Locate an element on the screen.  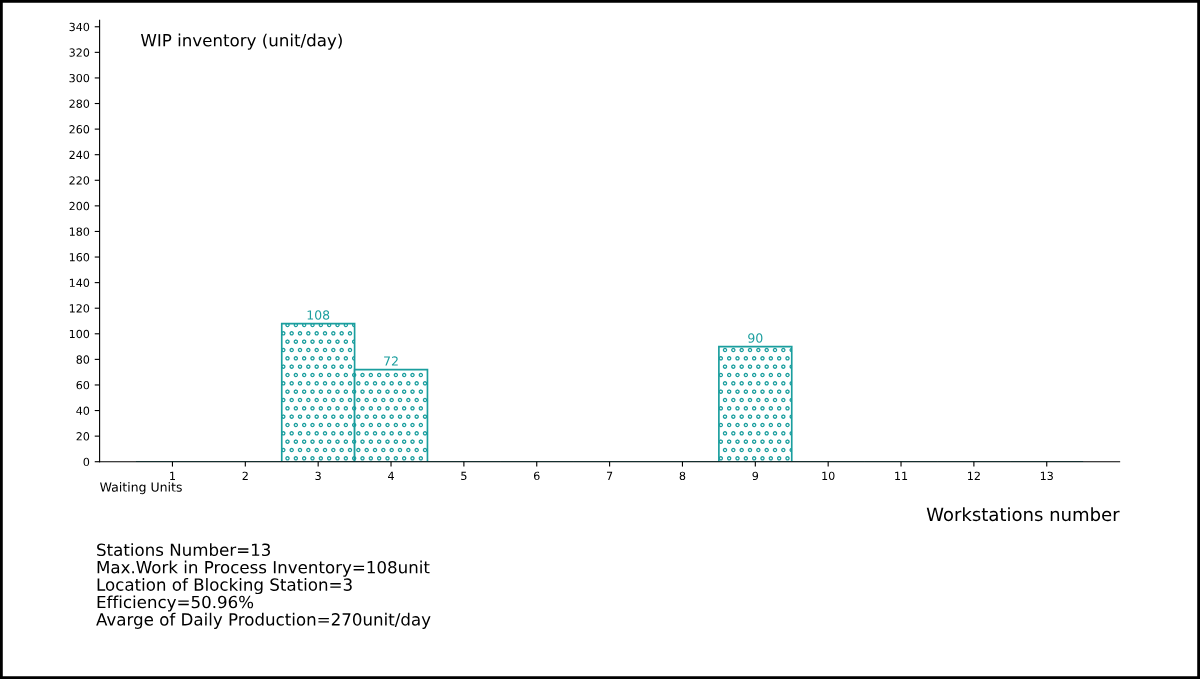
y-tick-label: 160 is located at coordinates (79, 257).